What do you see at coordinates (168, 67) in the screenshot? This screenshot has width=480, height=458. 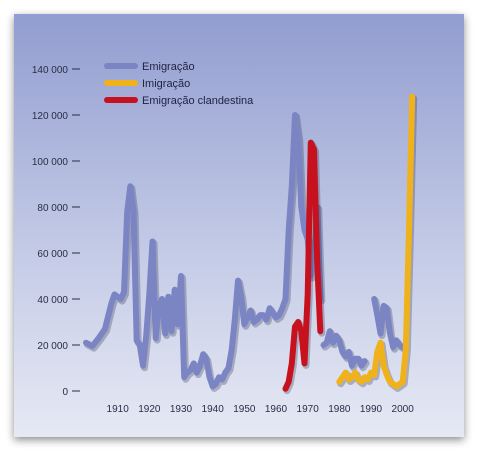 I see `legend-label-emigracao: Emigração` at bounding box center [168, 67].